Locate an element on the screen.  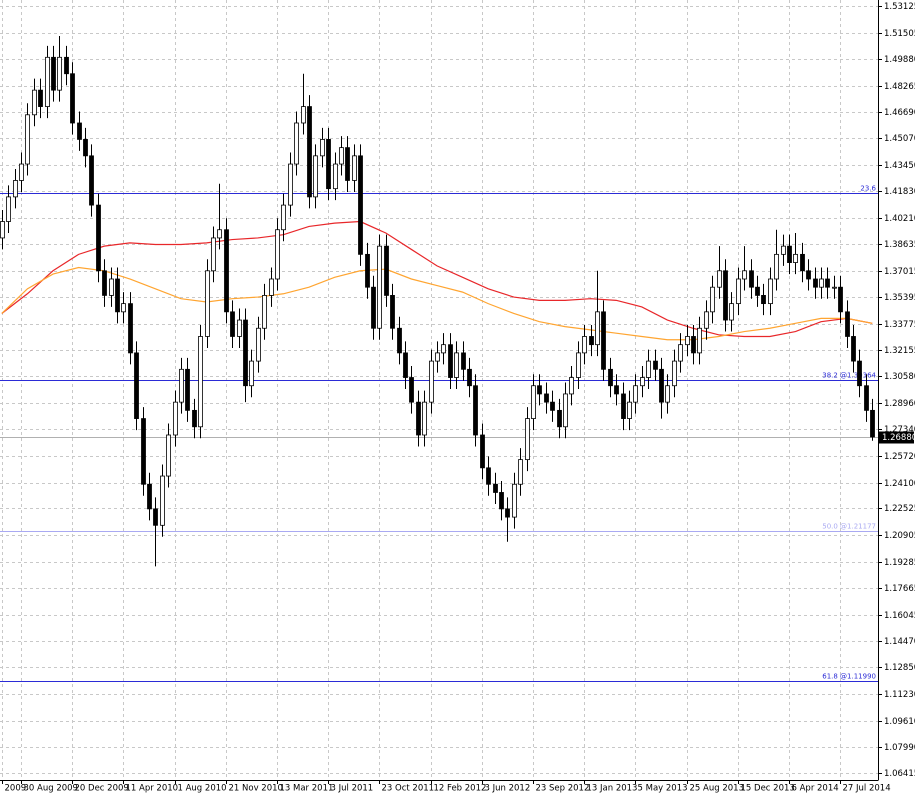
y-tick-label: 1.32155 is located at coordinates (899, 351).